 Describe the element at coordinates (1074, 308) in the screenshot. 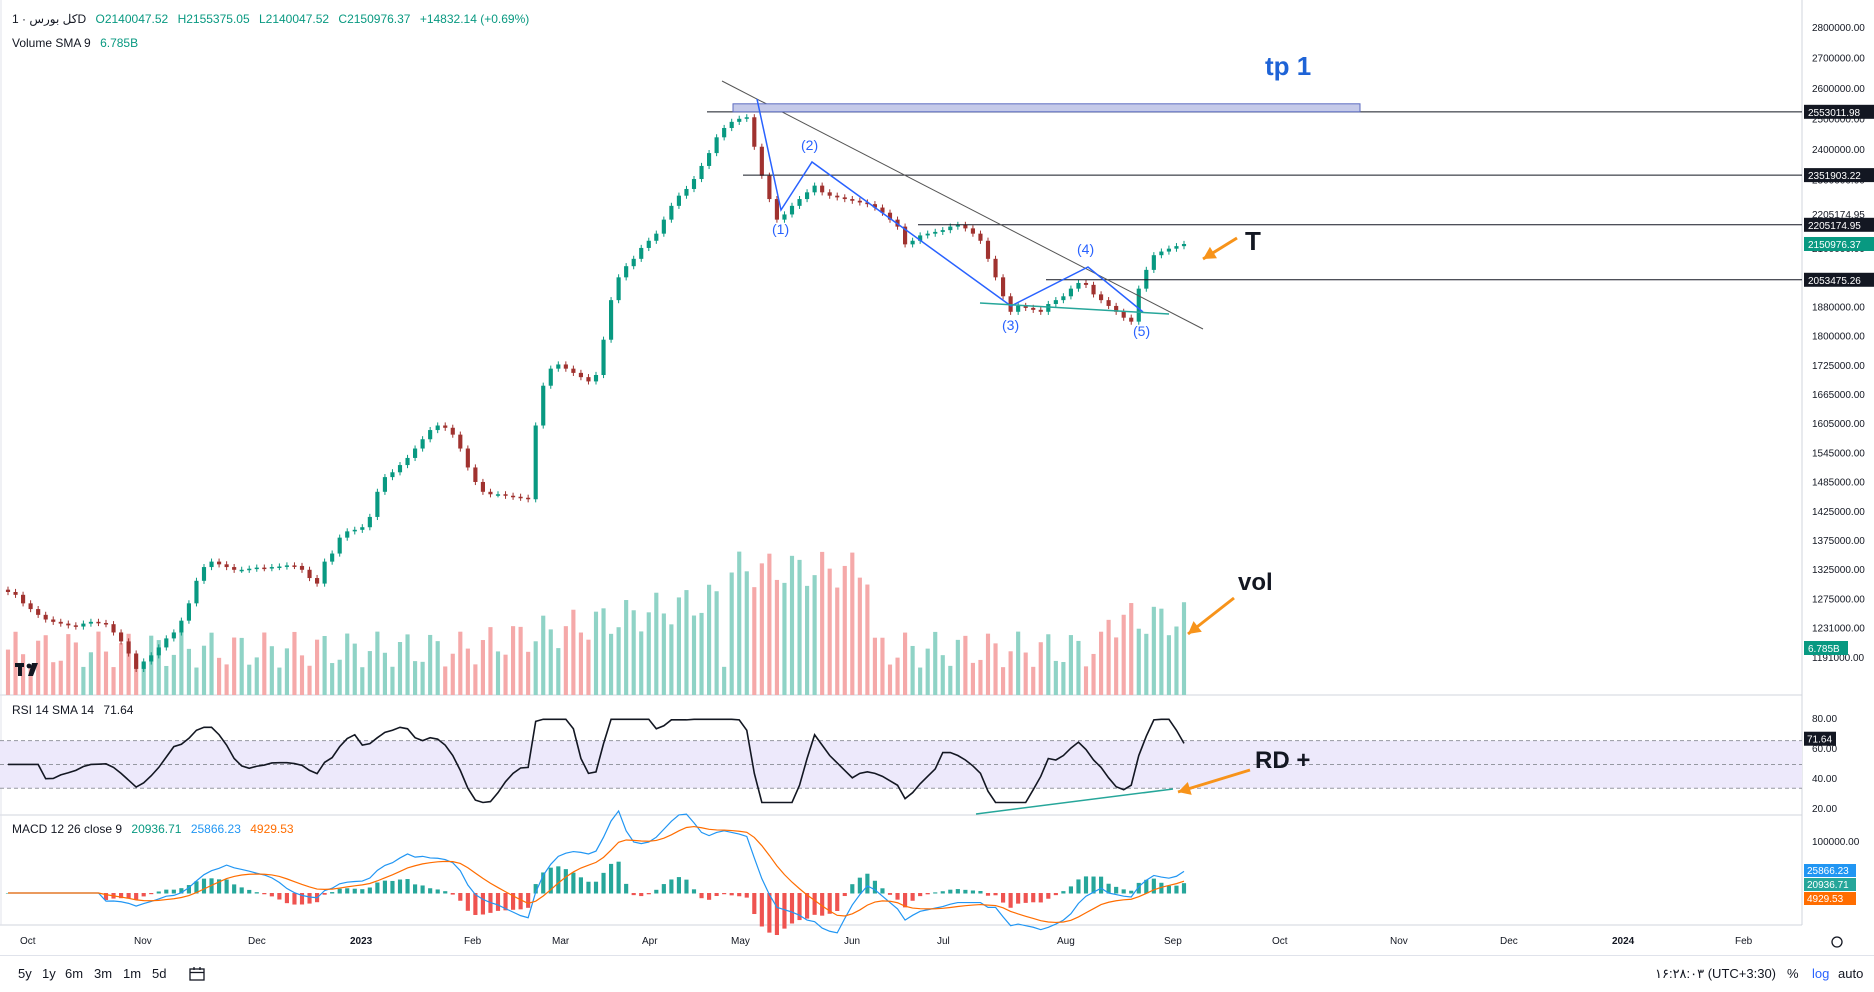

I see `support-line` at that location.